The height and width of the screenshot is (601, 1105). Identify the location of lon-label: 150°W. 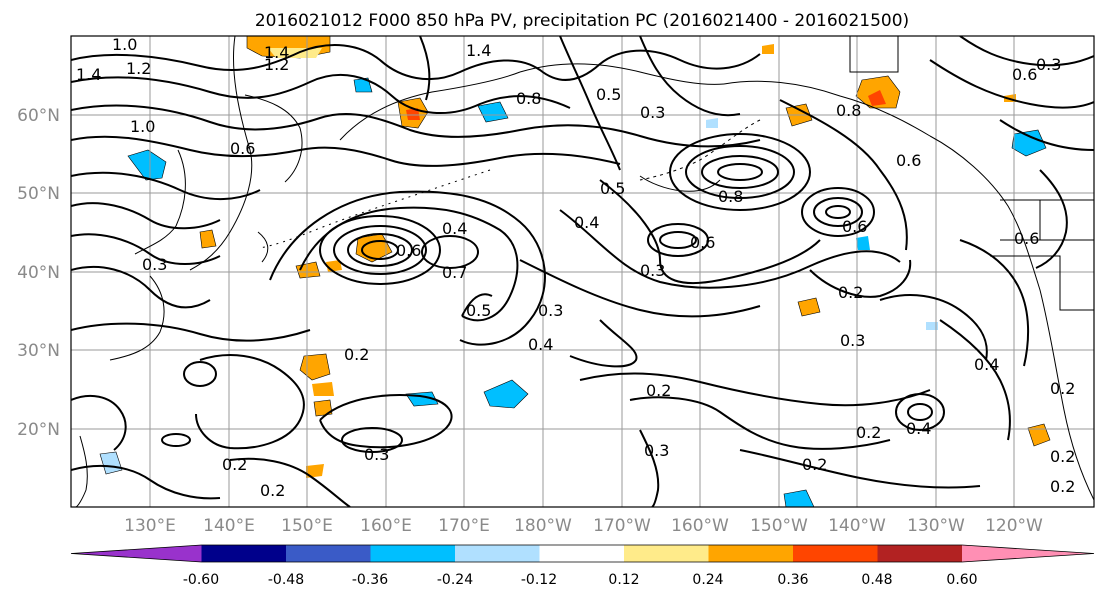
(779, 526).